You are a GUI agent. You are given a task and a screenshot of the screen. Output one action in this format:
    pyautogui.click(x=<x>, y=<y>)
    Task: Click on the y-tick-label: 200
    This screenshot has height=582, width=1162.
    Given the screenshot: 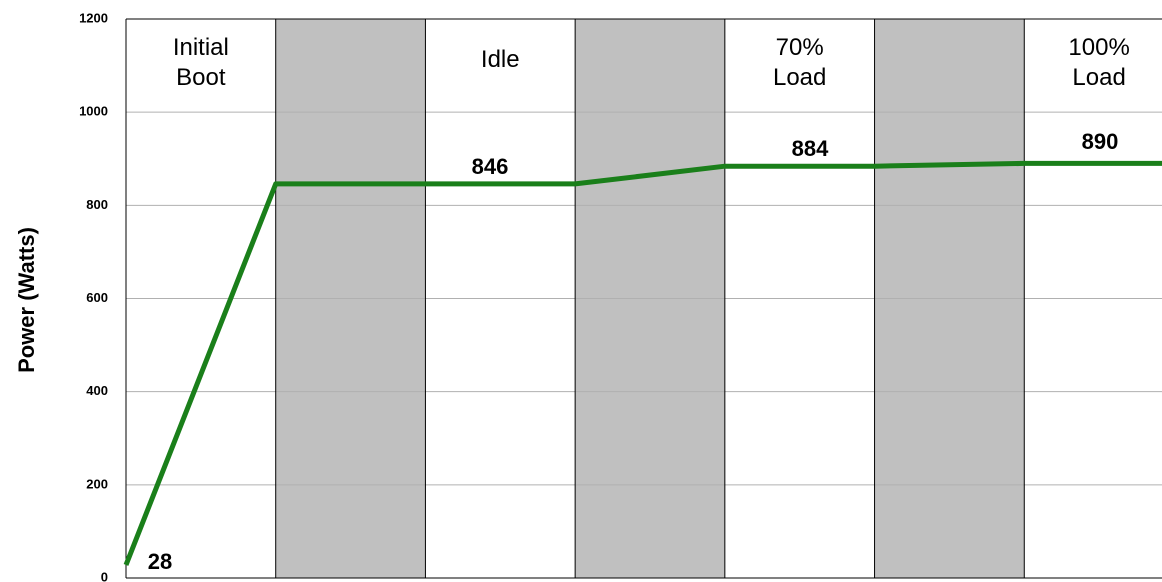 What is the action you would take?
    pyautogui.click(x=97, y=483)
    